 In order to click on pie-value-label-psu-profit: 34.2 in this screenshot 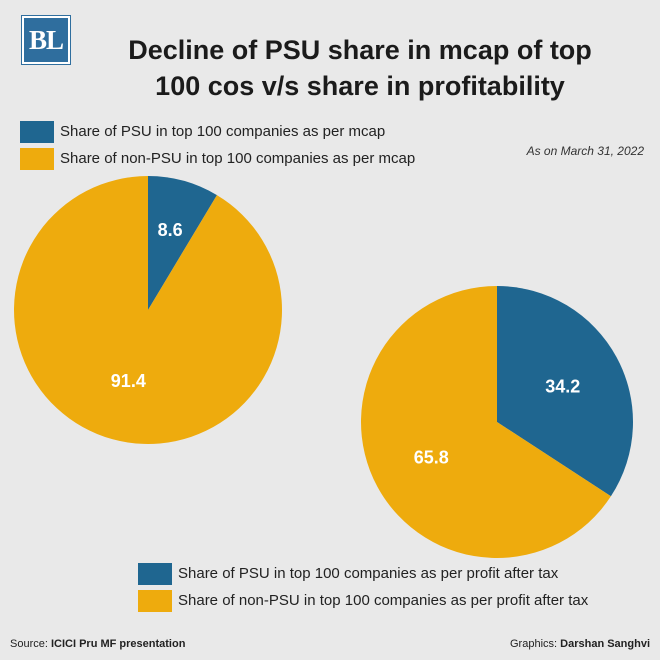, I will do `click(562, 386)`.